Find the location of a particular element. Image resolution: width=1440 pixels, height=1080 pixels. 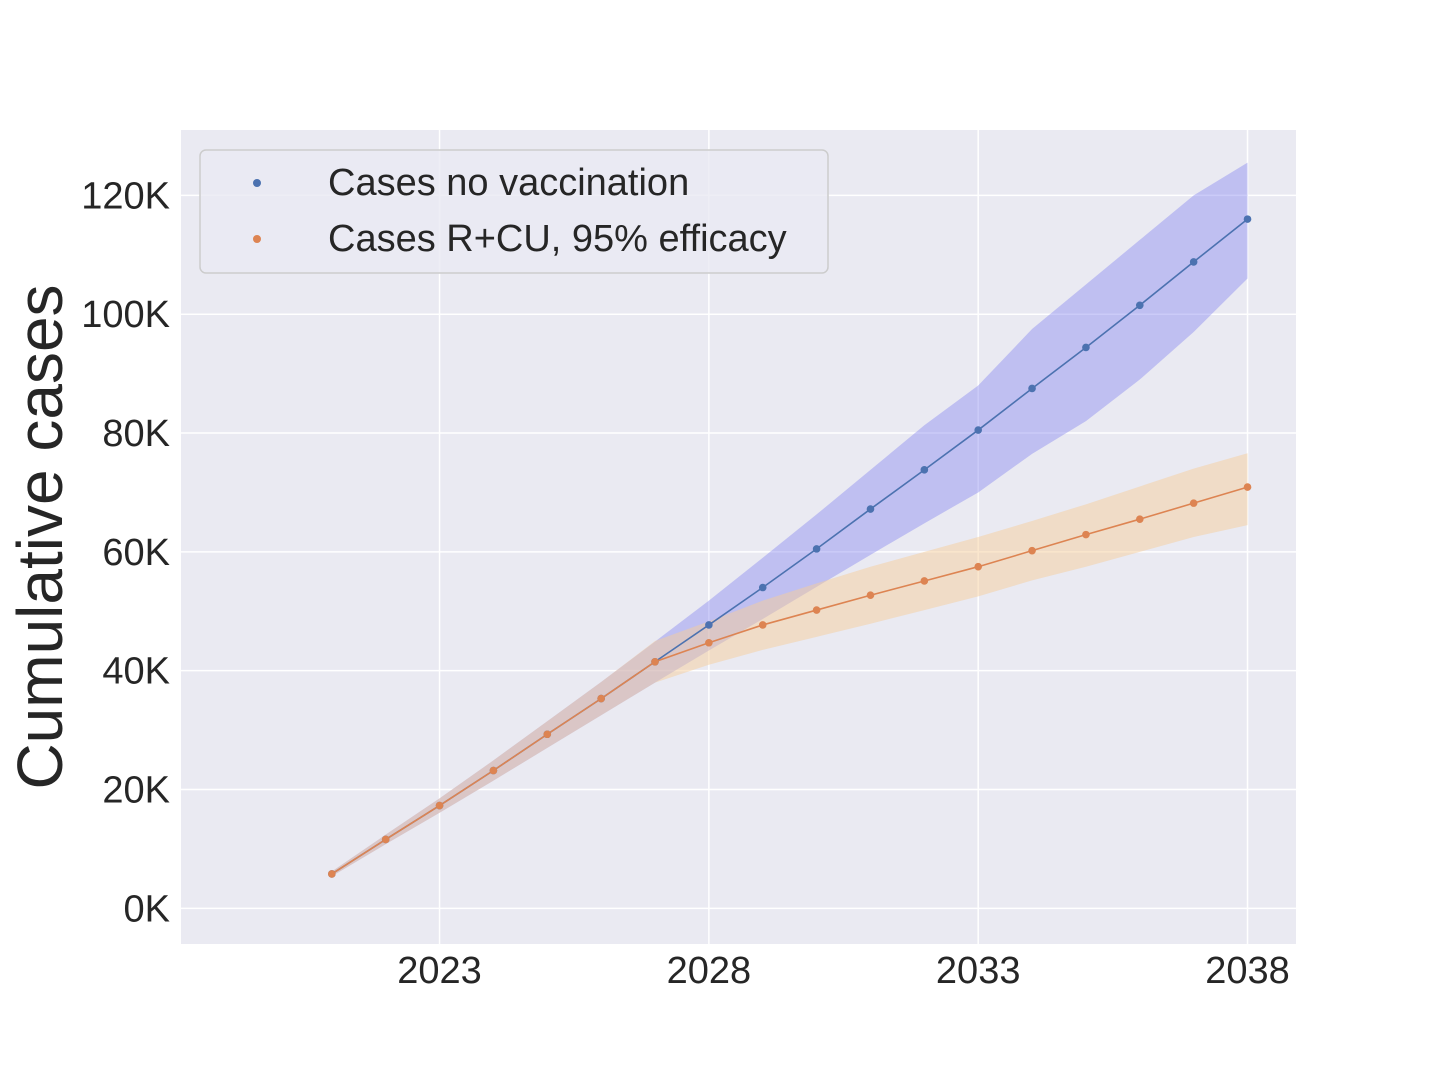

y-tick-label: 40K is located at coordinates (136, 672).